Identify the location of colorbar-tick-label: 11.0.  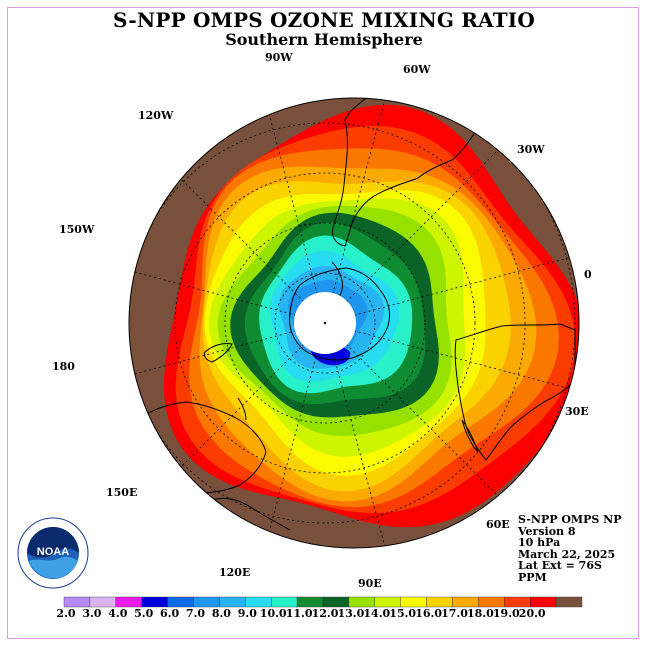
(299, 613).